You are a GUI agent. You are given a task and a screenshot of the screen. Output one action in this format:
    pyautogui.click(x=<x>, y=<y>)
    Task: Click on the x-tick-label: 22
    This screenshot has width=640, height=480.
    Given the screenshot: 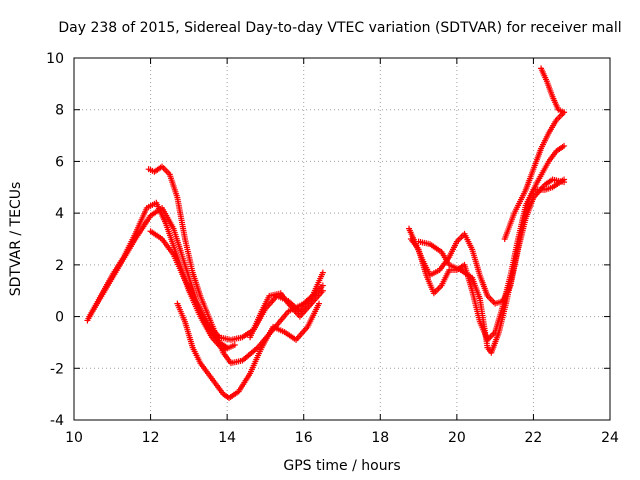 What is the action you would take?
    pyautogui.click(x=534, y=438)
    